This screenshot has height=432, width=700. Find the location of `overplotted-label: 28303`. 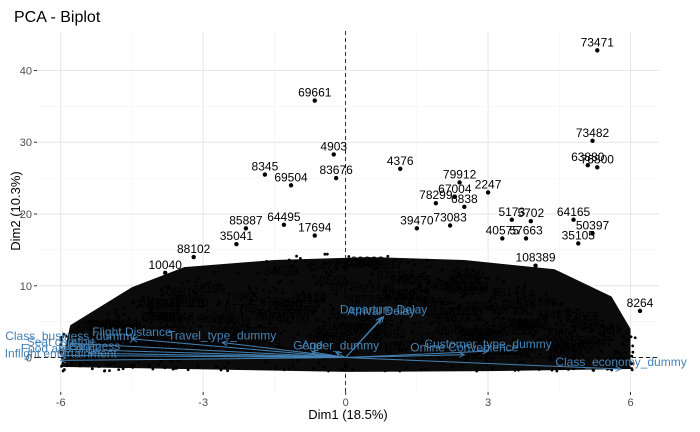

overplotted-label: 28303 is located at coordinates (522, 331).